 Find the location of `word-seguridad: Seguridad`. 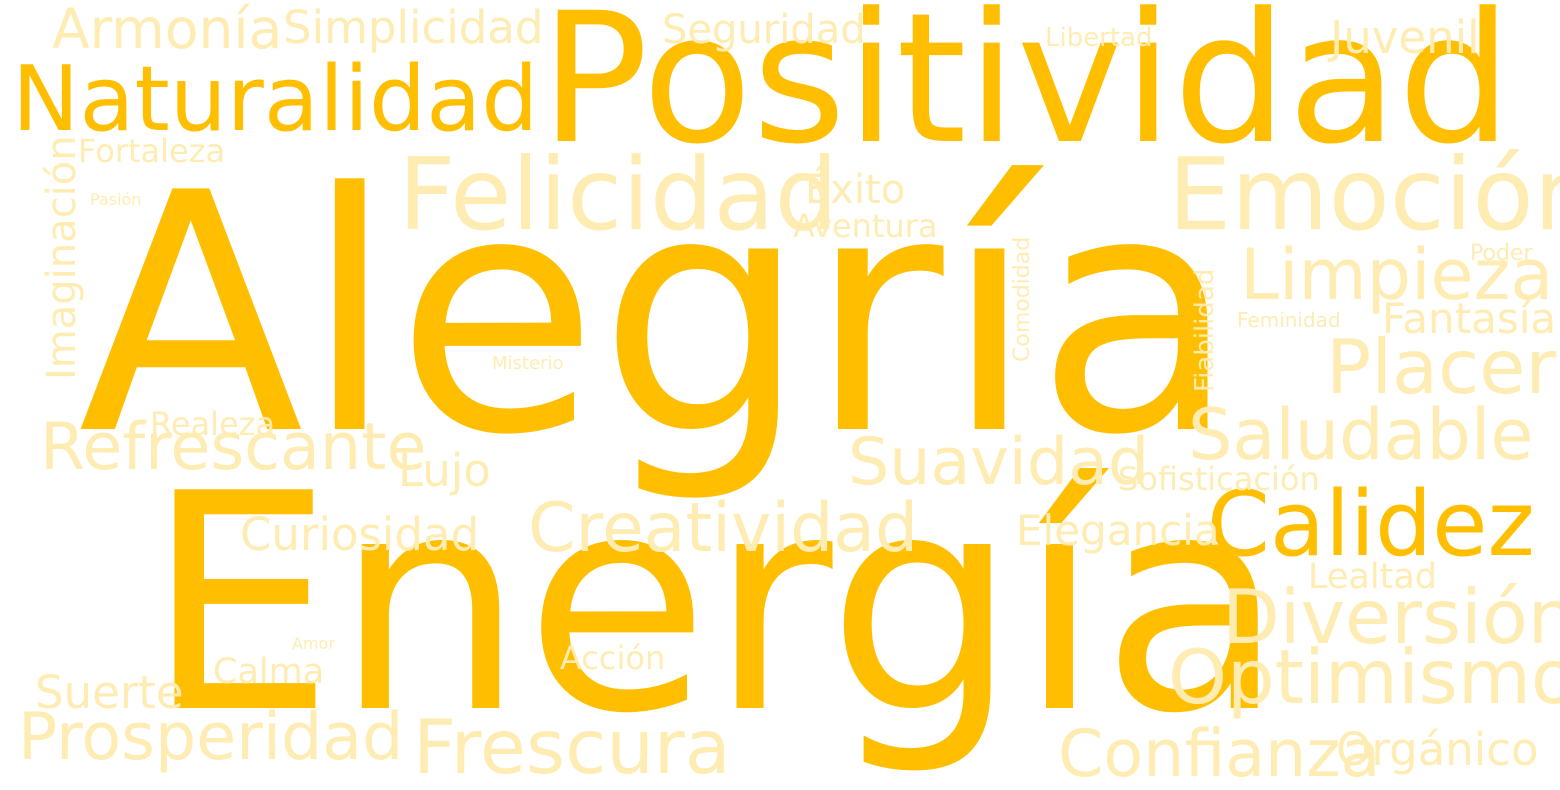

word-seguridad: Seguridad is located at coordinates (764, 30).